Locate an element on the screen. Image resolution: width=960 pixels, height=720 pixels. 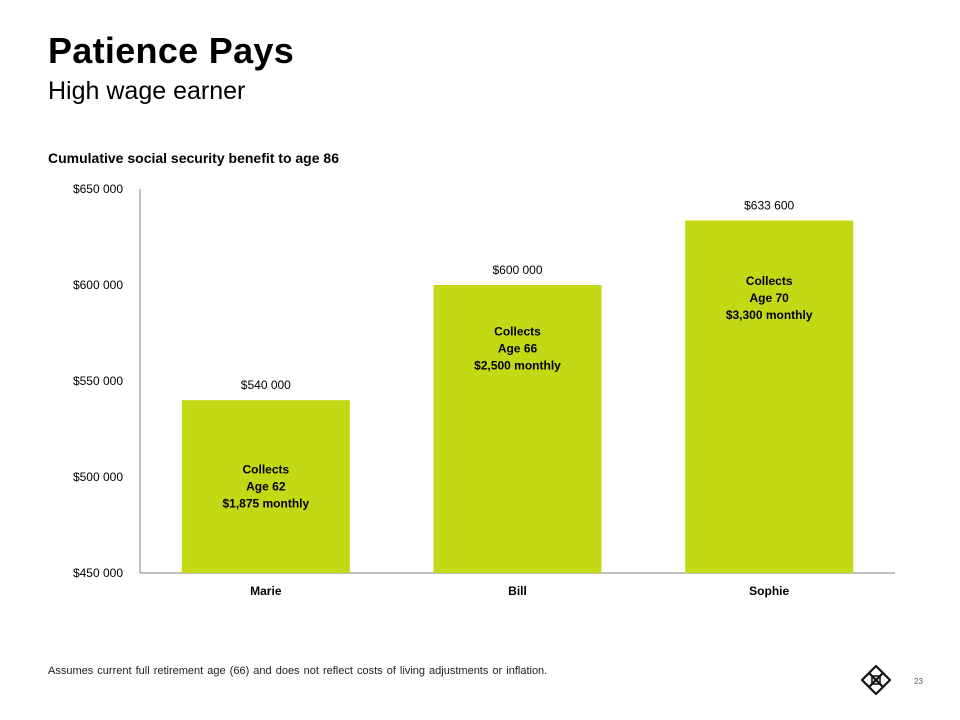
x-tick-label: Marie is located at coordinates (266, 591).